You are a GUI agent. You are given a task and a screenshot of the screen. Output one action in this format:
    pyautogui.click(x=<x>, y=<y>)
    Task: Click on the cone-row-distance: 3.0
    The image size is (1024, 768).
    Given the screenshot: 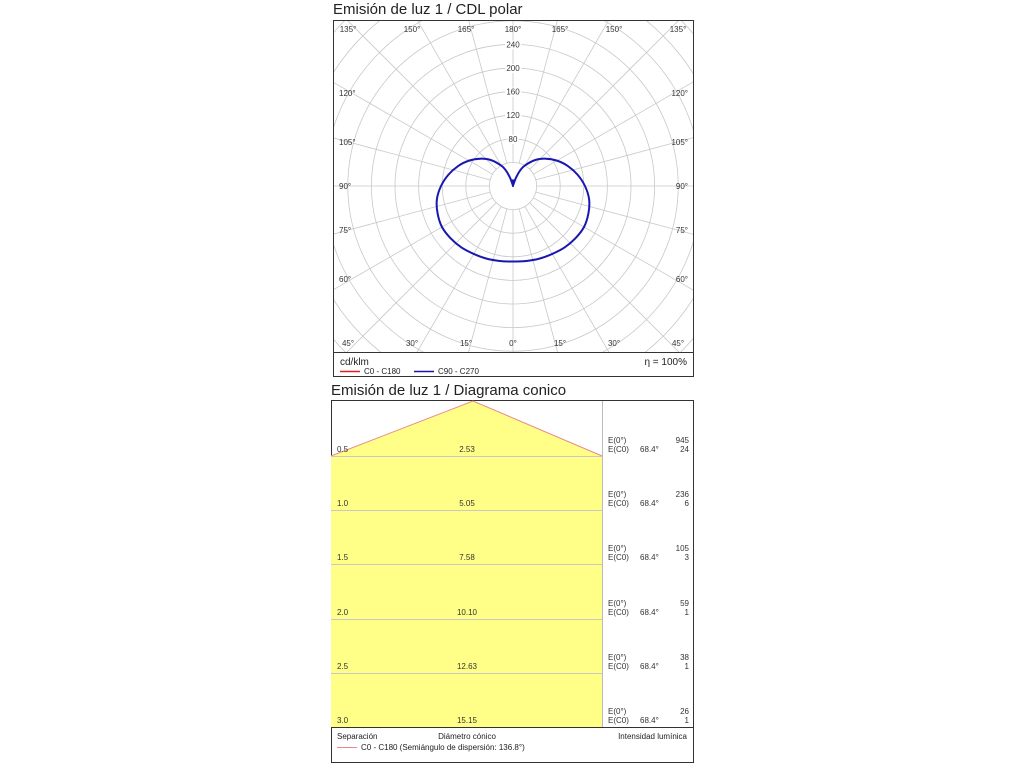 What is the action you would take?
    pyautogui.click(x=343, y=720)
    